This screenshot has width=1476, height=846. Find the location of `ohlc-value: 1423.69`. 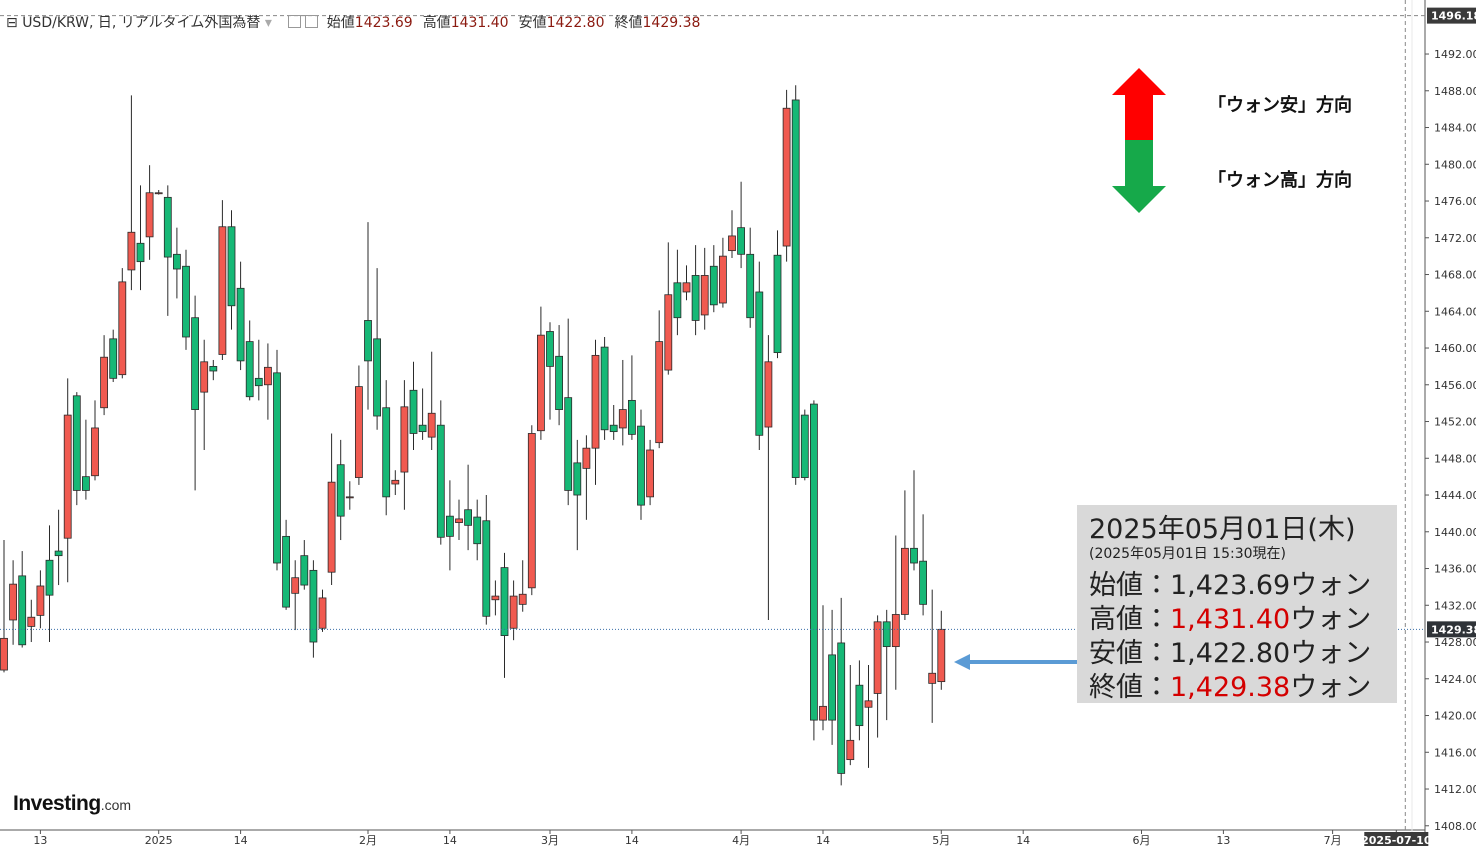

ohlc-value: 1423.69 is located at coordinates (383, 23).